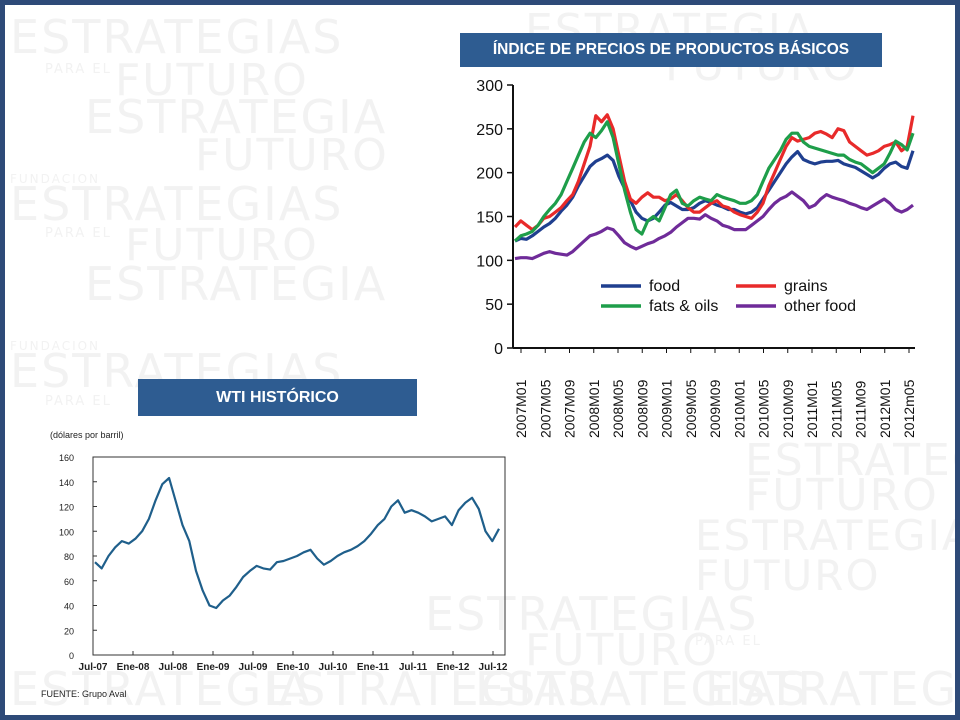 The height and width of the screenshot is (720, 960). I want to click on x-tick-label: 2007M01, so click(521, 408).